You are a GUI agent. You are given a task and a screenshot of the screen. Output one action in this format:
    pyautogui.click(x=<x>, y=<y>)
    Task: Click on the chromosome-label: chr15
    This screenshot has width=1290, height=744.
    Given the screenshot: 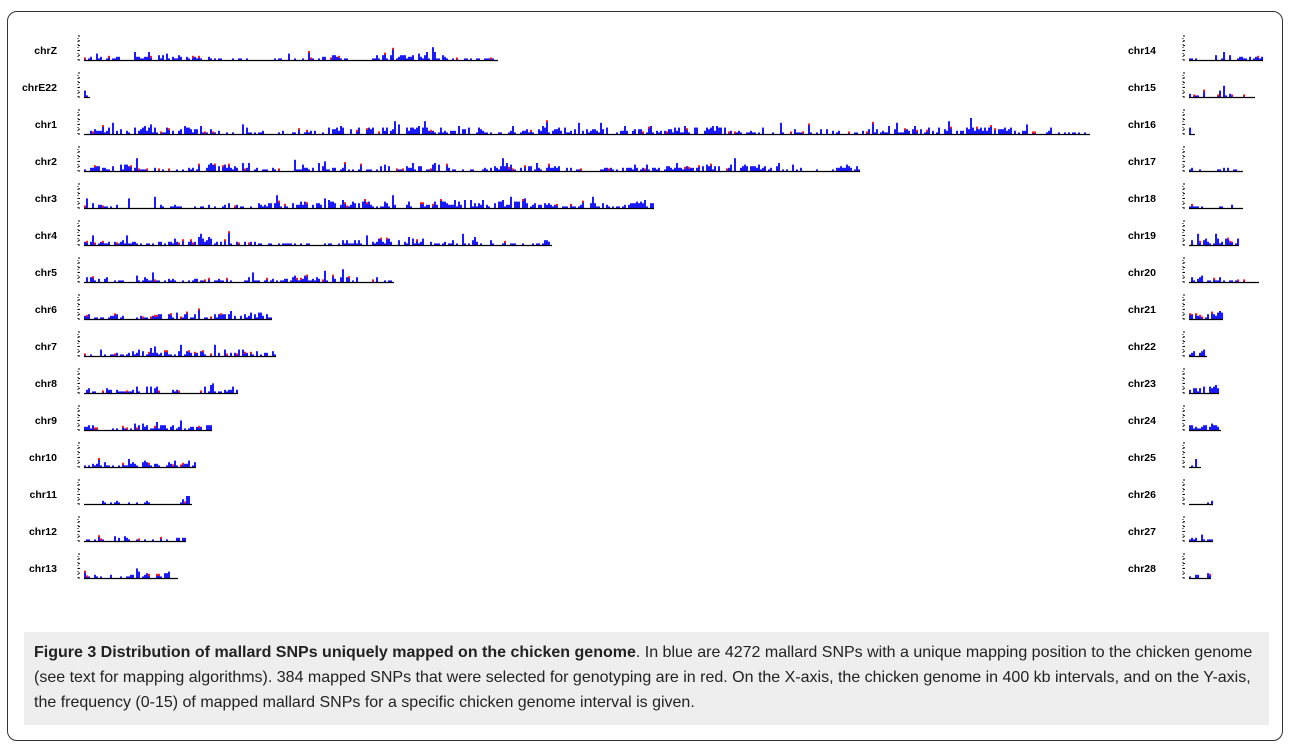 What is the action you would take?
    pyautogui.click(x=1142, y=88)
    